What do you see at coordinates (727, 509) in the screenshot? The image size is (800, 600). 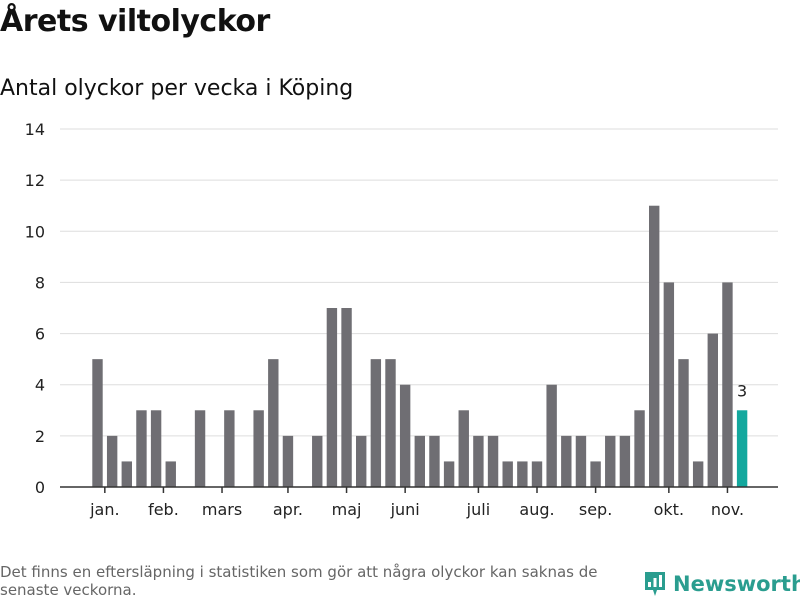 I see `x-tick-label: nov.` at bounding box center [727, 509].